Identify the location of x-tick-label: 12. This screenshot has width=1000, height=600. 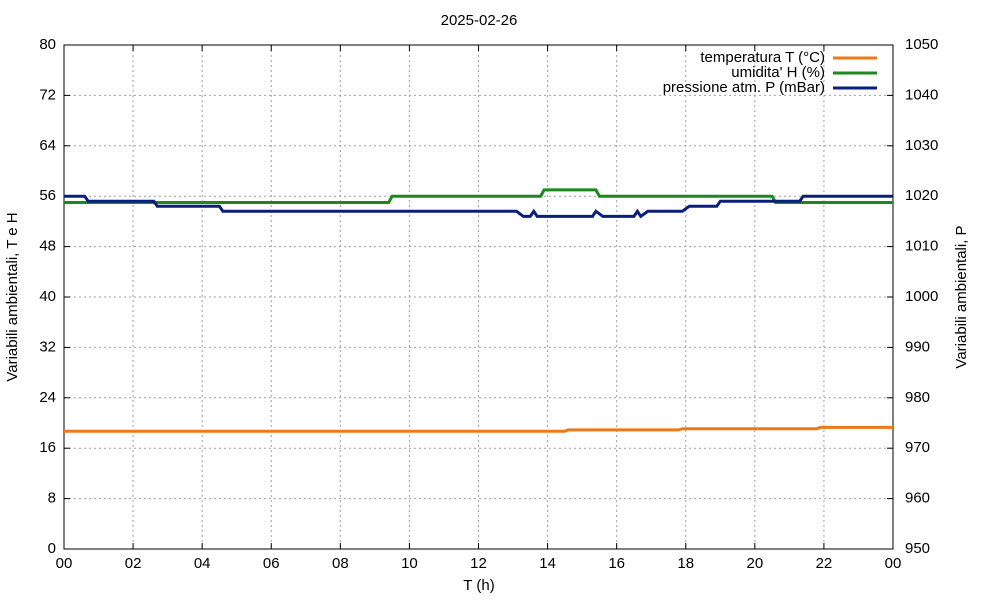
(478, 563).